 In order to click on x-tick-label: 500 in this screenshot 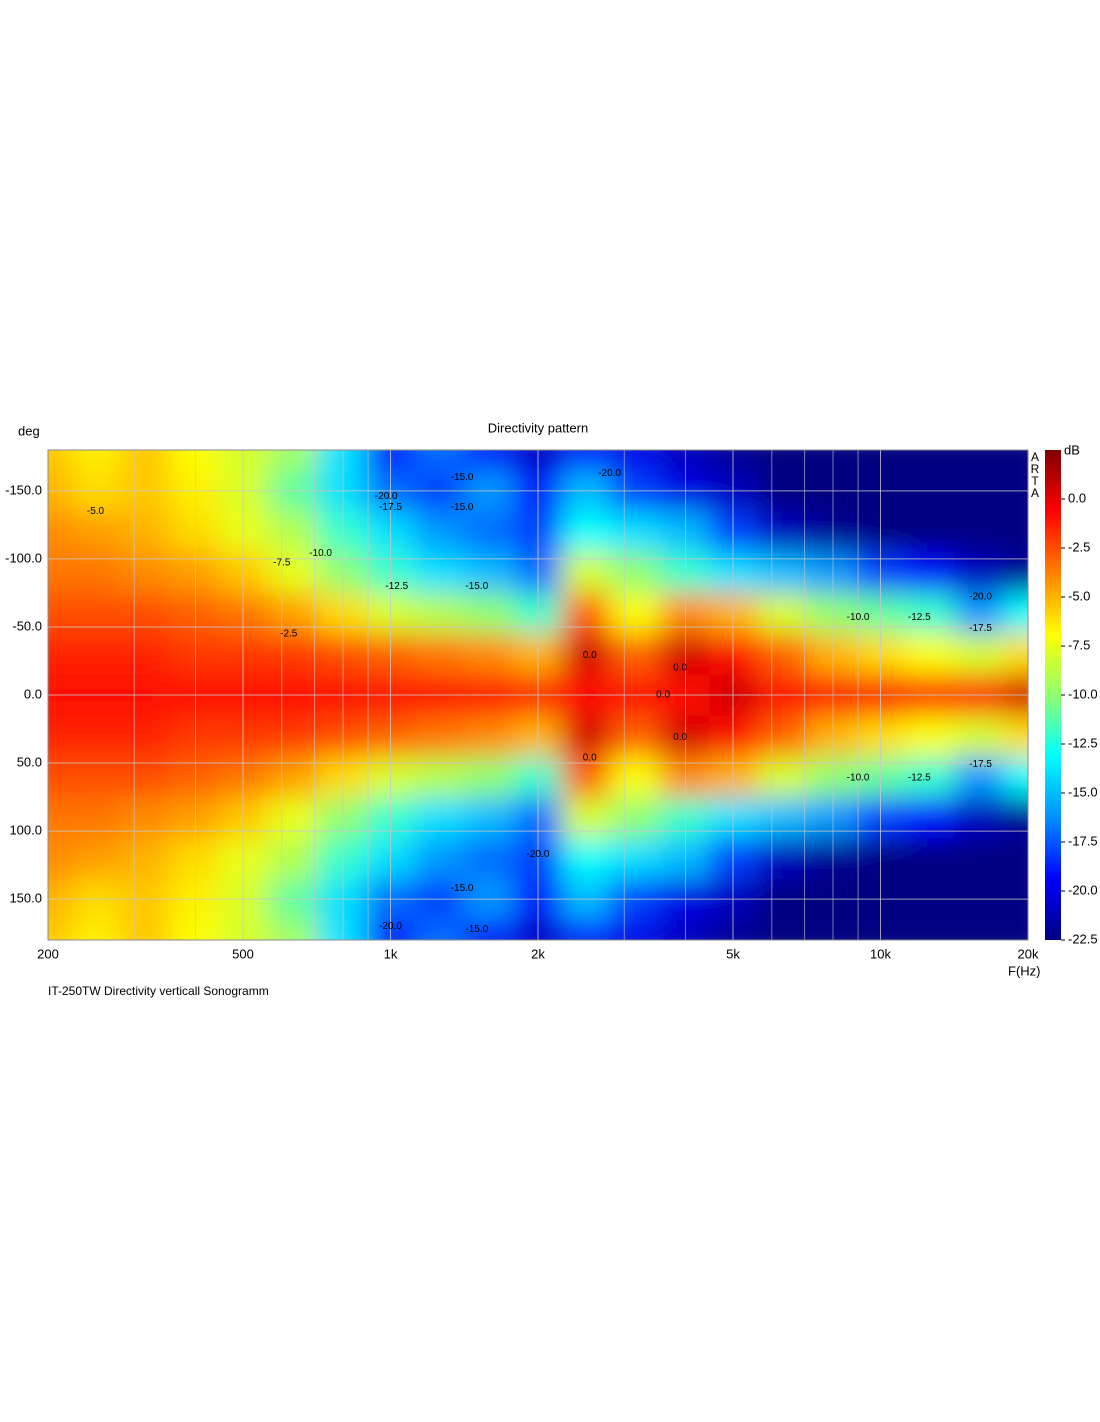, I will do `click(243, 953)`.